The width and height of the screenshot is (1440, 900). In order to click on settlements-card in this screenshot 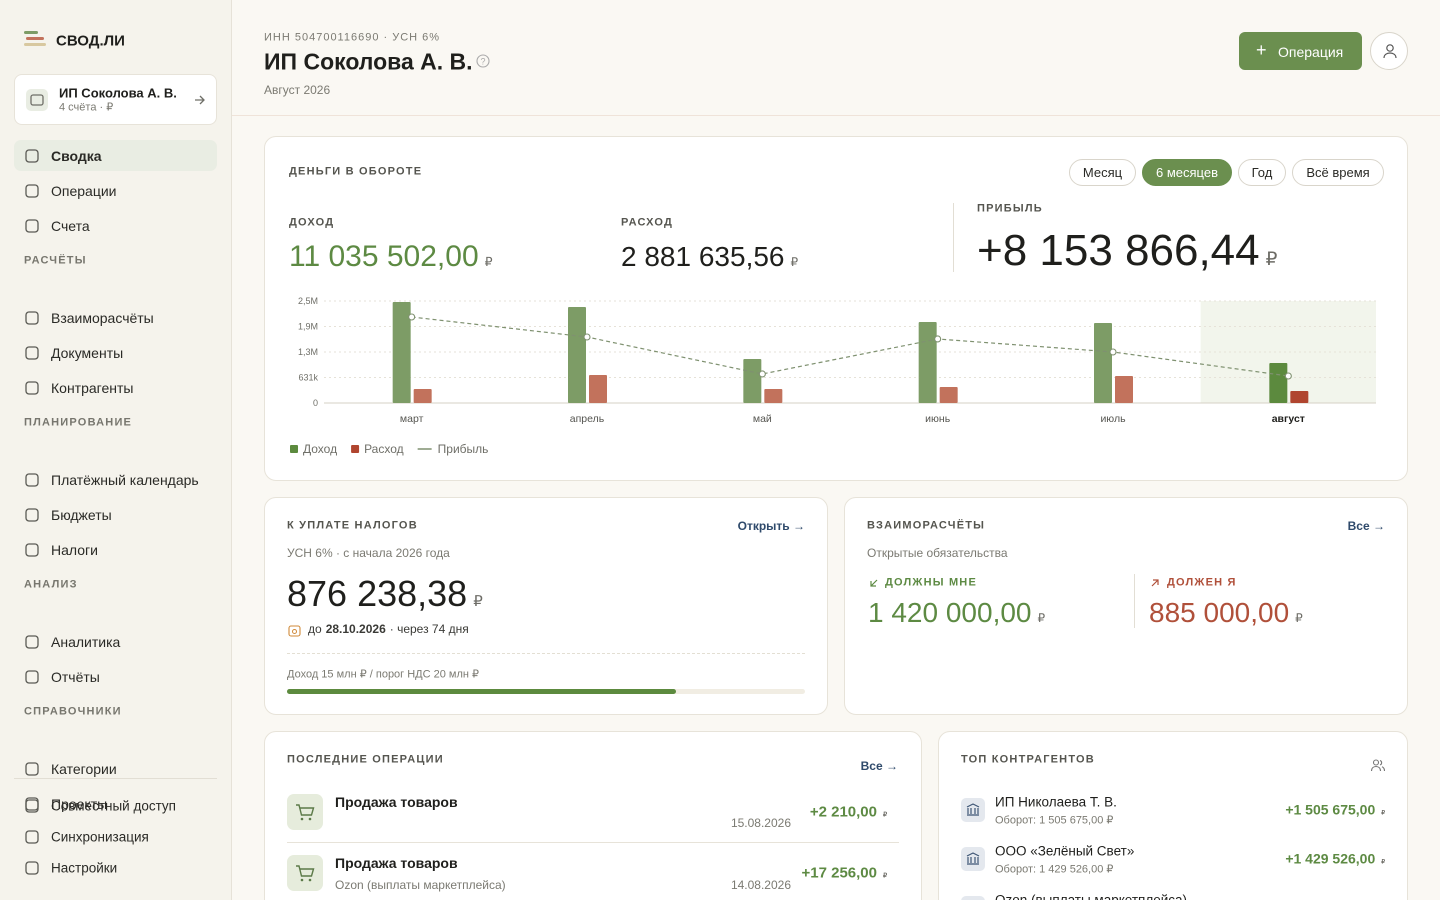, I will do `click(1126, 606)`.